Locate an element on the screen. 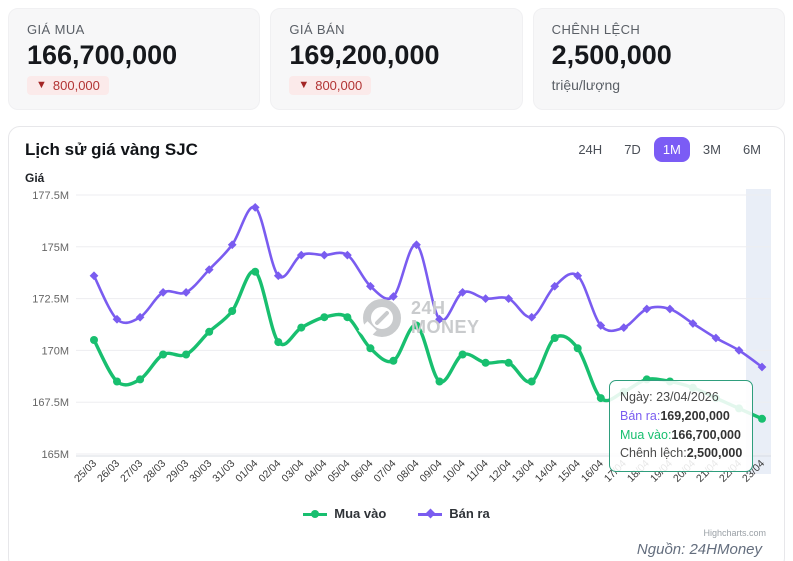 The width and height of the screenshot is (793, 561). x-tick-label: 06/04 is located at coordinates (361, 471).